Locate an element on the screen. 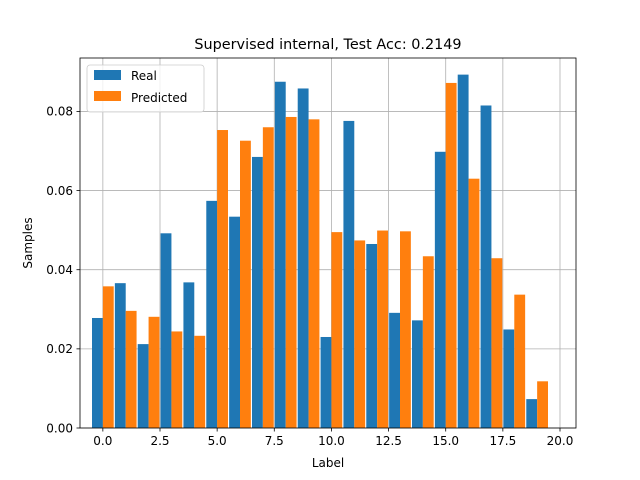  y-axis-label: Samples is located at coordinates (28, 242).